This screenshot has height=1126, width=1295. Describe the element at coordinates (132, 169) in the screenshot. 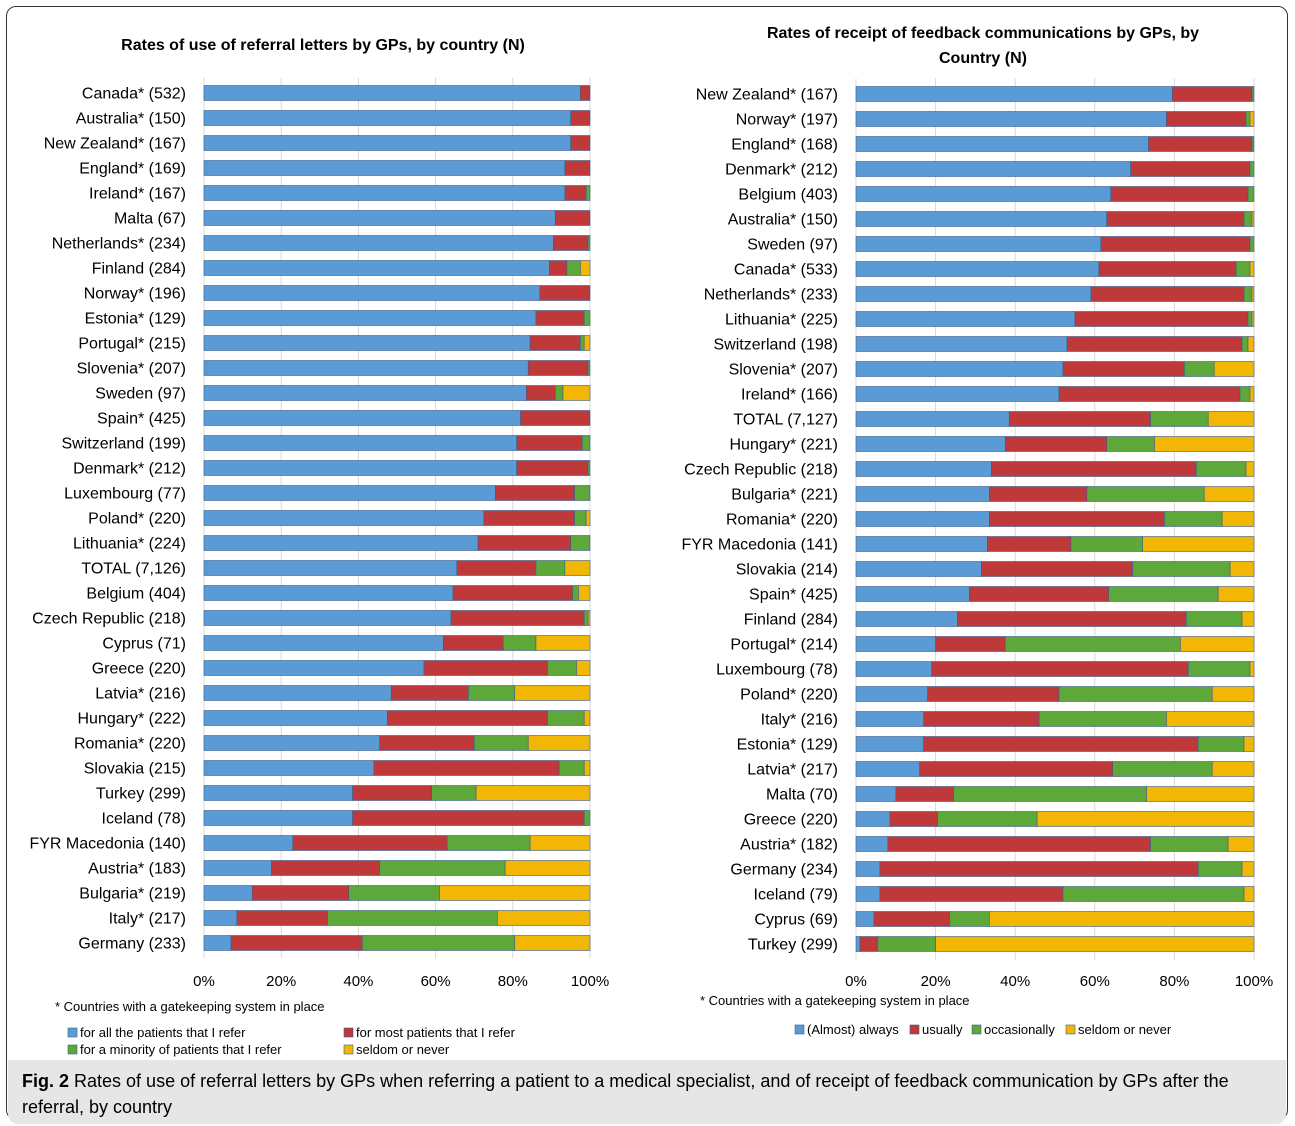

I see `left-category-label: England* (169)` at that location.